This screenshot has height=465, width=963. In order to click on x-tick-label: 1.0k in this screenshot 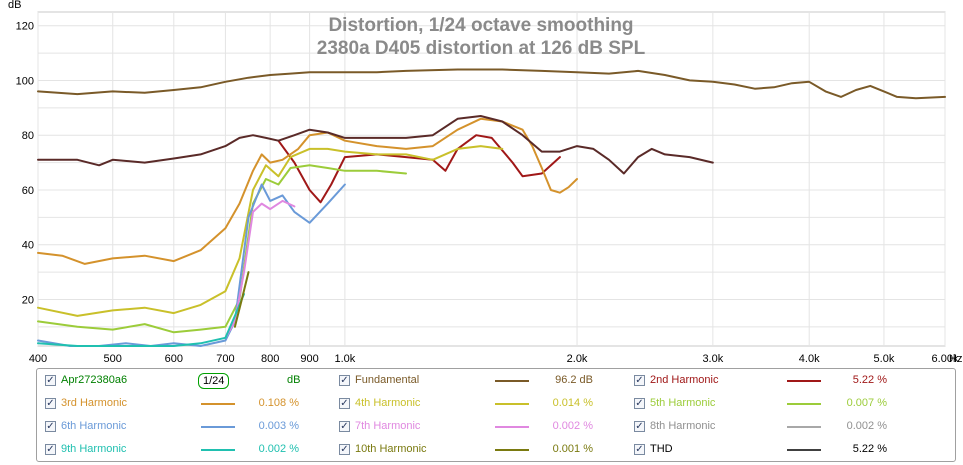, I will do `click(344, 359)`.